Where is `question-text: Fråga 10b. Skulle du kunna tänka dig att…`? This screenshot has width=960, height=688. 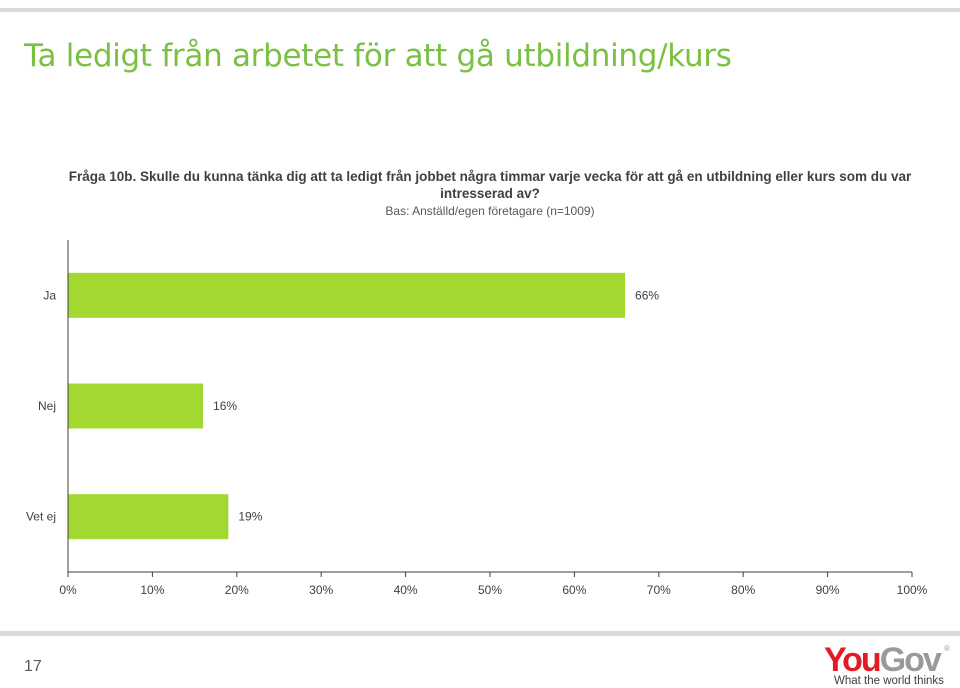
question-text: Fråga 10b. Skulle du kunna tänka dig att… is located at coordinates (490, 185).